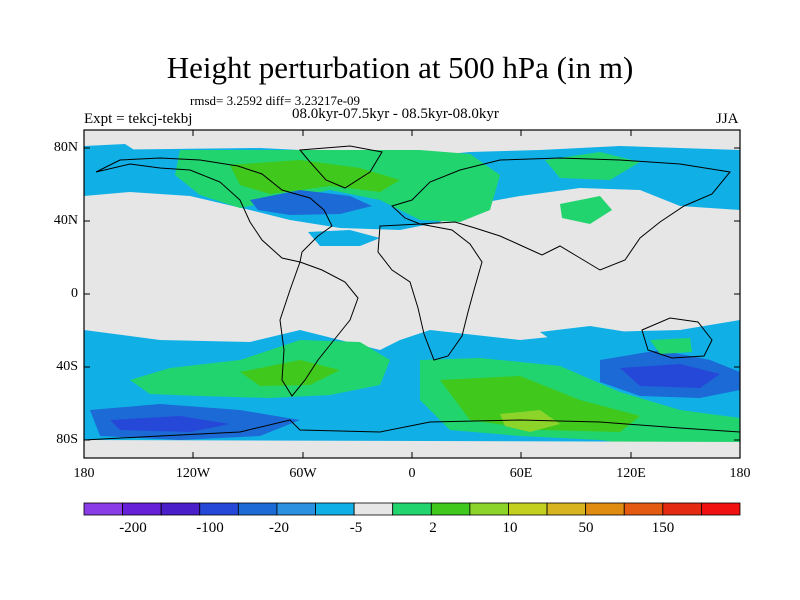 The height and width of the screenshot is (600, 800). I want to click on plot-title: Height perturbation at 500 hPa (in m), so click(400, 67).